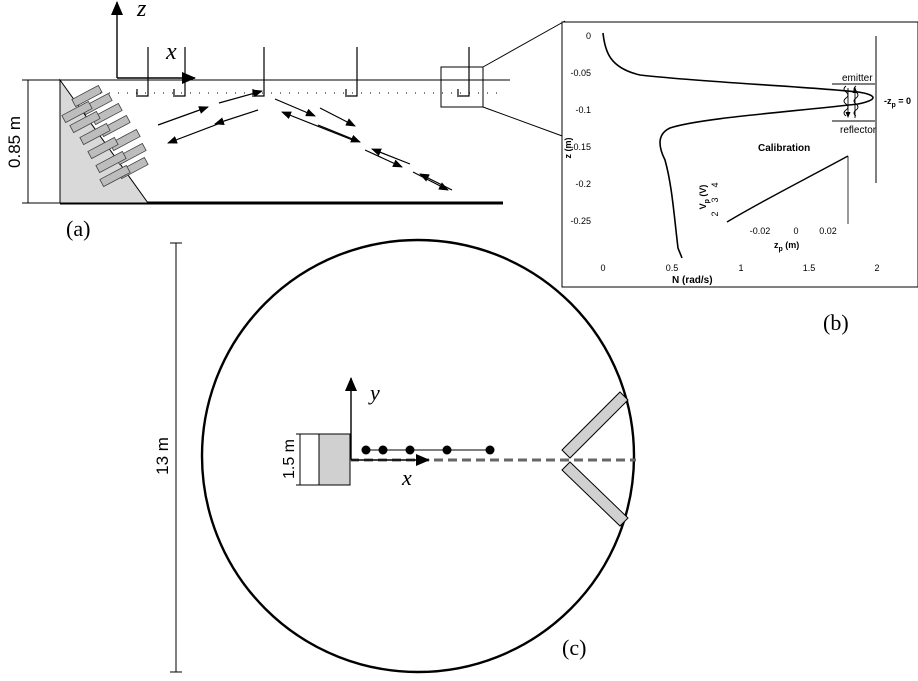 The image size is (918, 681). I want to click on probes, so click(303, 72).